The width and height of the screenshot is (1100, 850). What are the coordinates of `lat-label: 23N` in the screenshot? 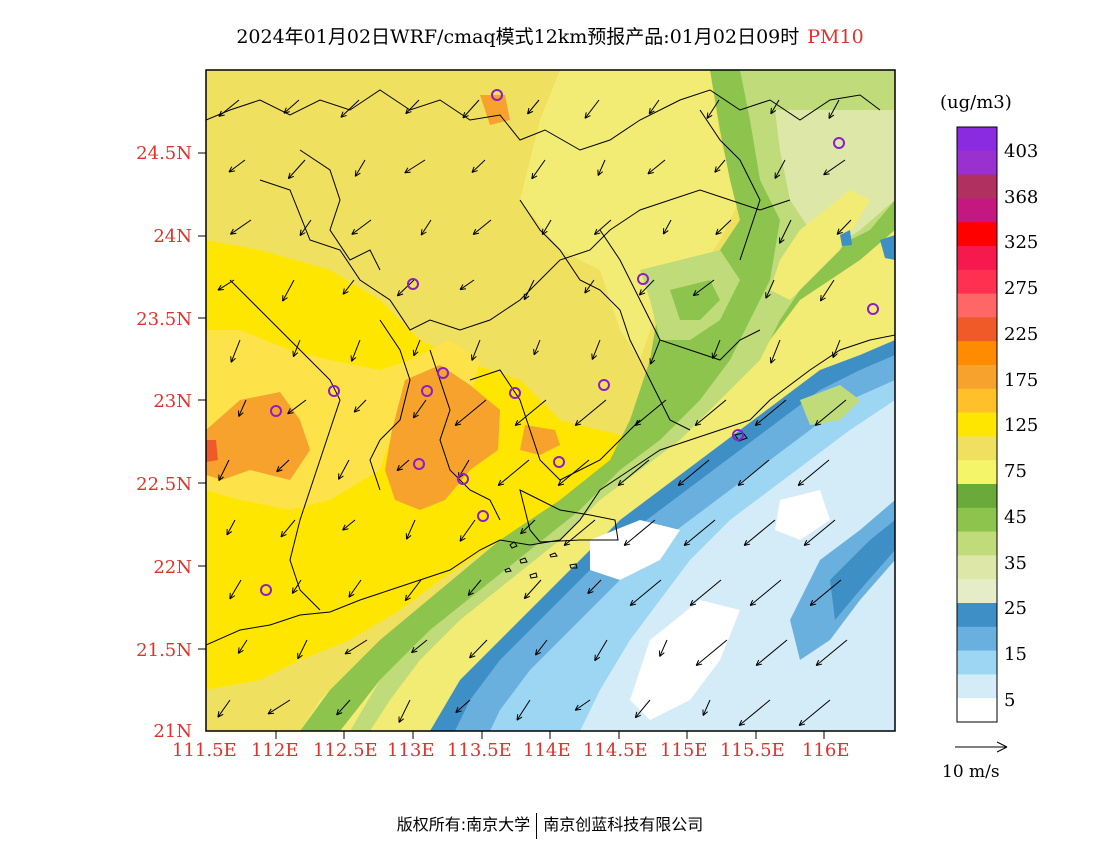 It's located at (172, 401).